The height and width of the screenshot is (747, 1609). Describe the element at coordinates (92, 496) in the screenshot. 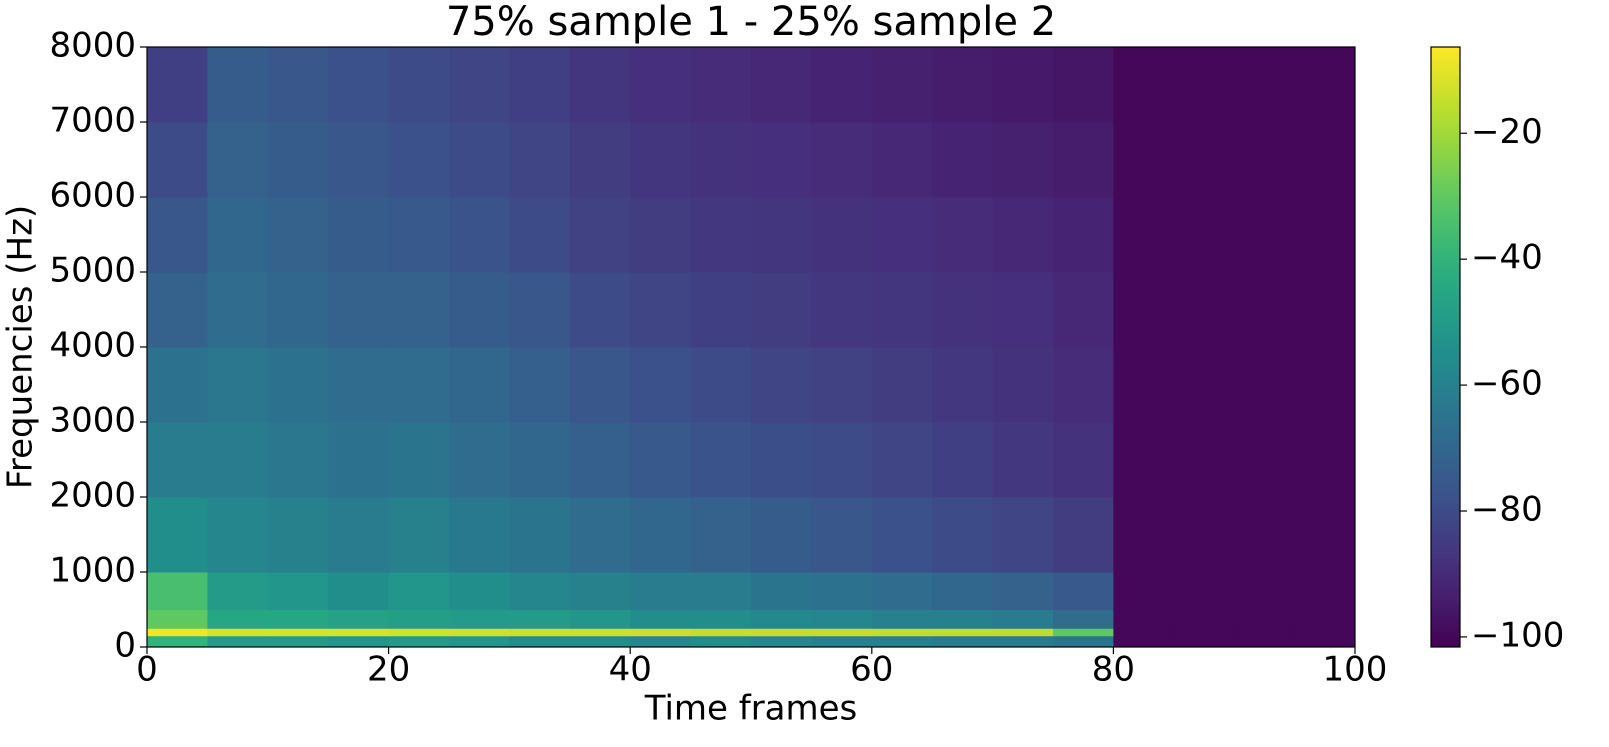

I see `y-tick-label: 2000` at that location.